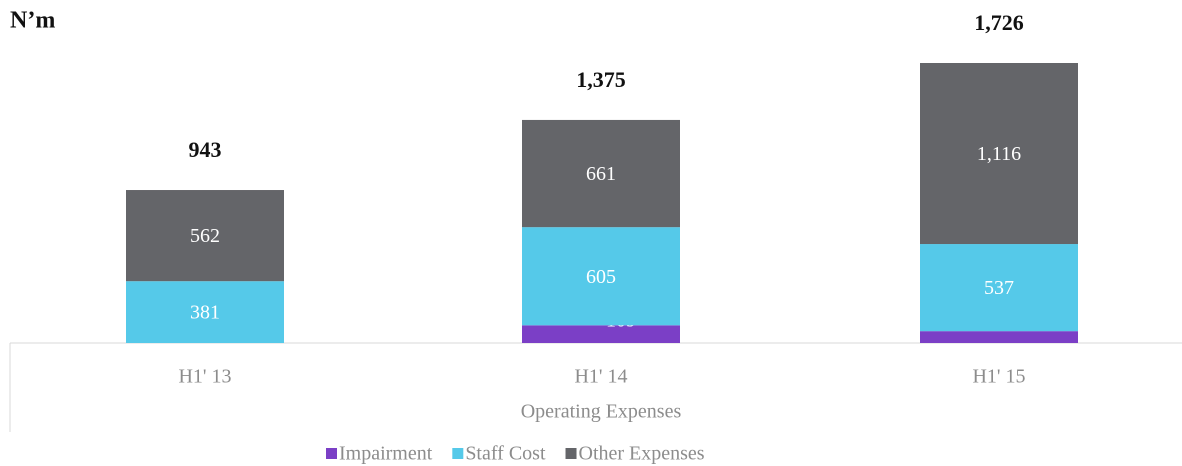 This screenshot has width=1182, height=466. I want to click on y-axis-label: N’m, so click(32, 21).